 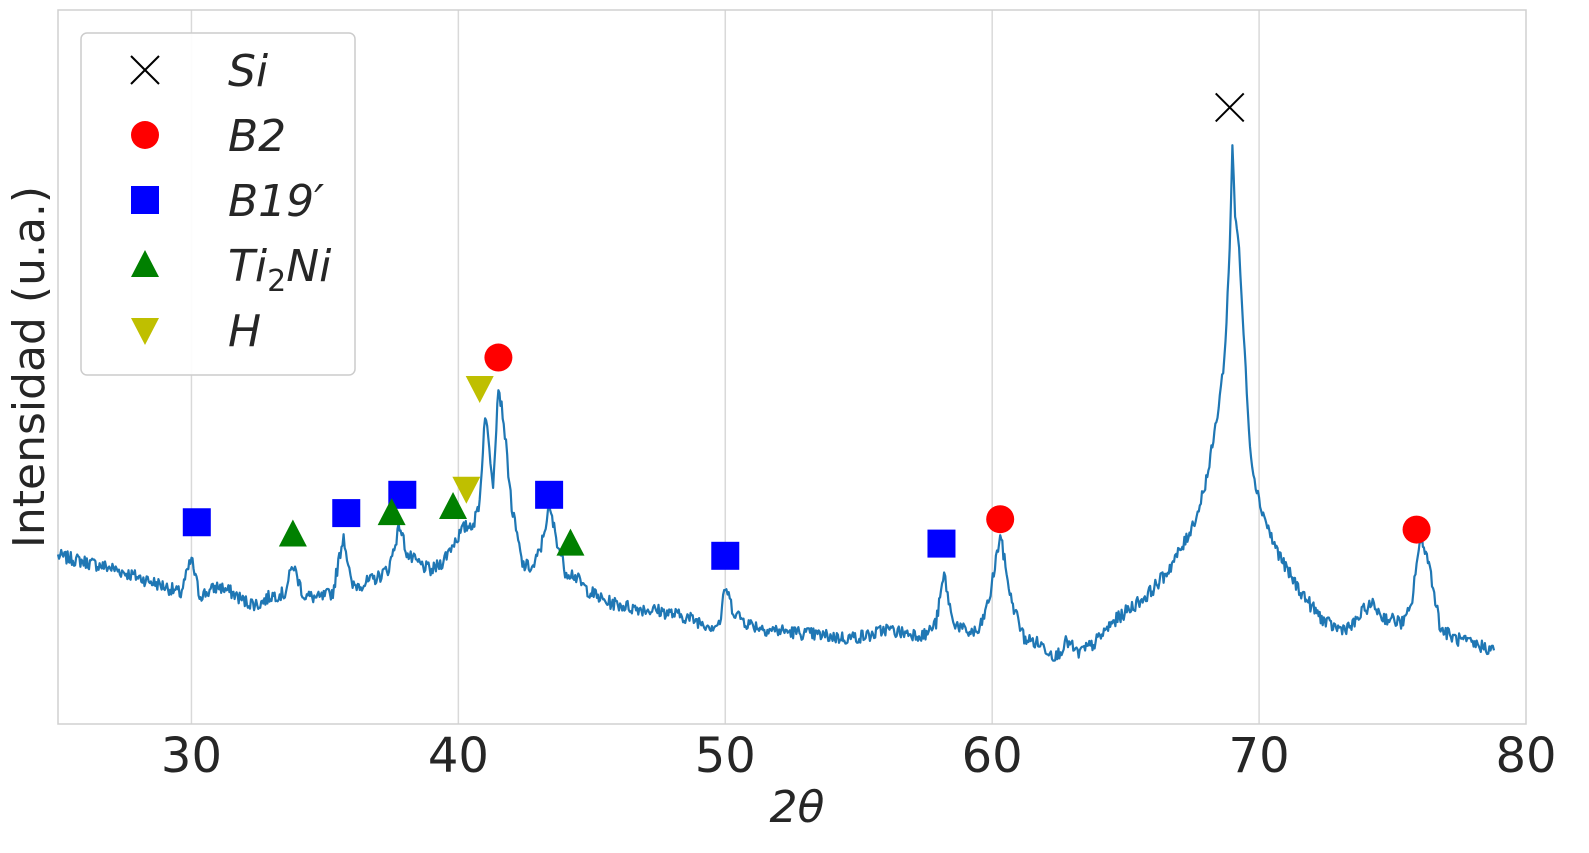 I want to click on x-tick-labels: 30 40 50 60 70 80, so click(x=859, y=756).